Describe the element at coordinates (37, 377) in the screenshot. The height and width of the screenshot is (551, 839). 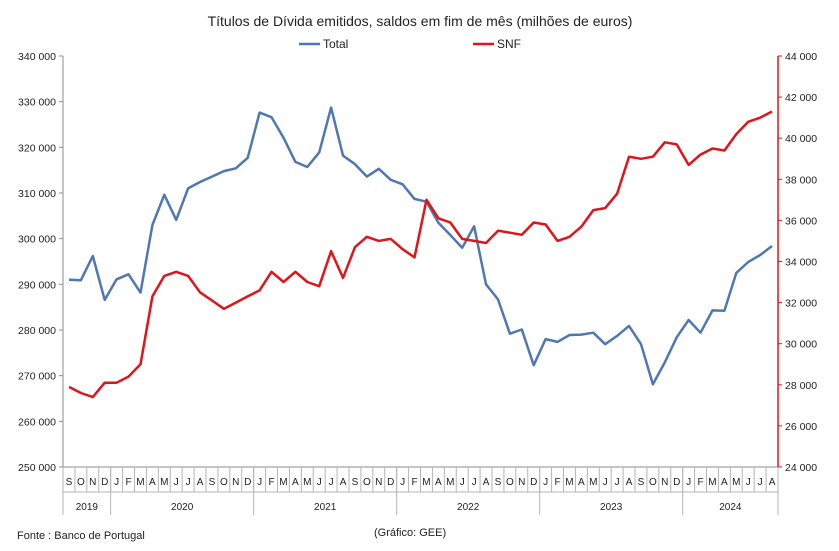
I see `y-left-tick-label: 270 000` at that location.